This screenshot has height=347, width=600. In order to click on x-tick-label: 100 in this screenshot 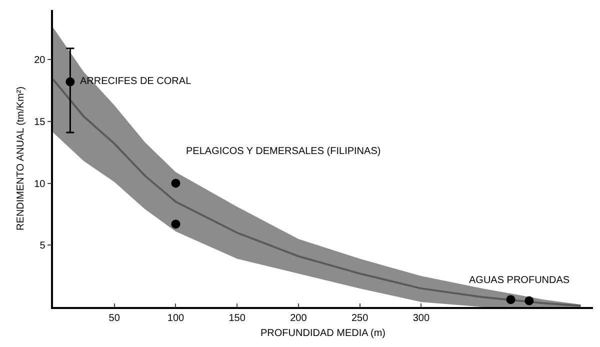, I will do `click(176, 318)`.